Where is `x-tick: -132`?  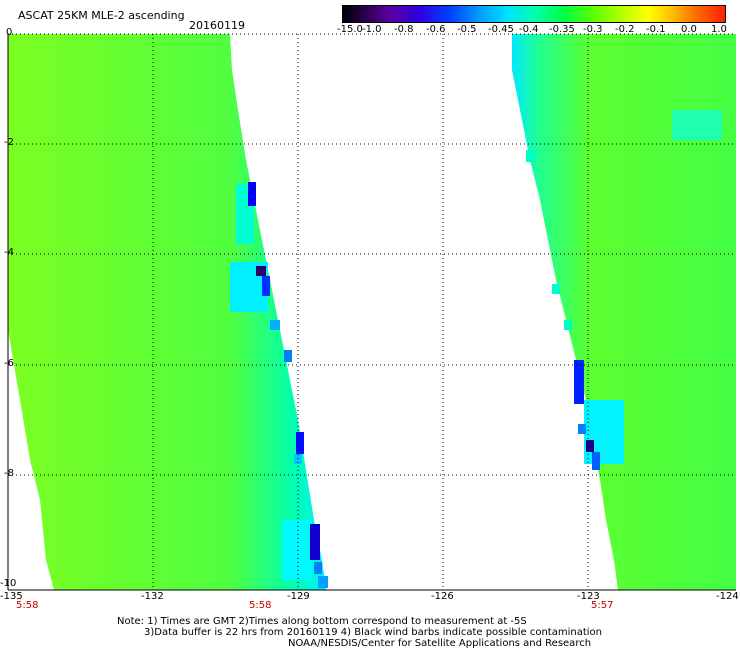 x-tick: -132 is located at coordinates (152, 596).